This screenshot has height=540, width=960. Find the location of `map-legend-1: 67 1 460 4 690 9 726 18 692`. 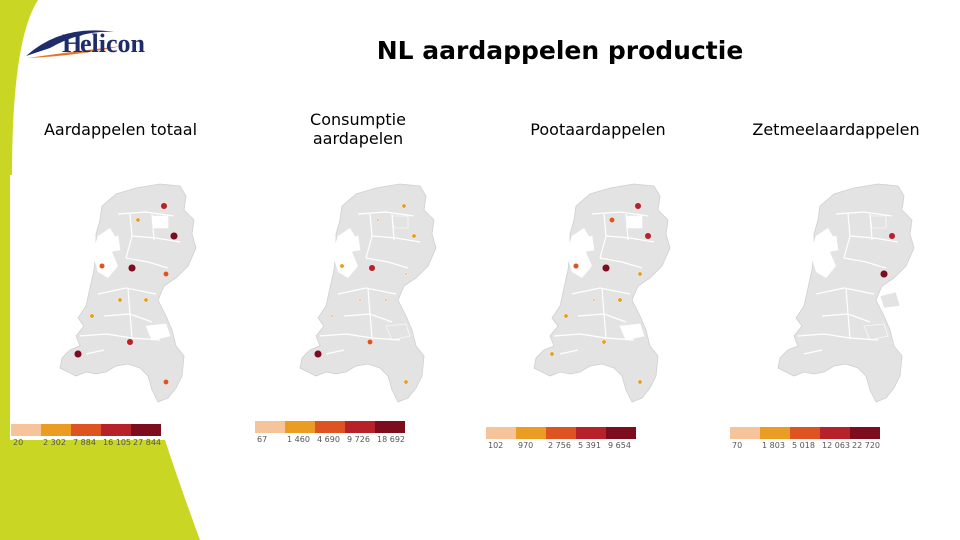

map-legend-1: 67 1 460 4 690 9 726 18 692 is located at coordinates (330, 433).